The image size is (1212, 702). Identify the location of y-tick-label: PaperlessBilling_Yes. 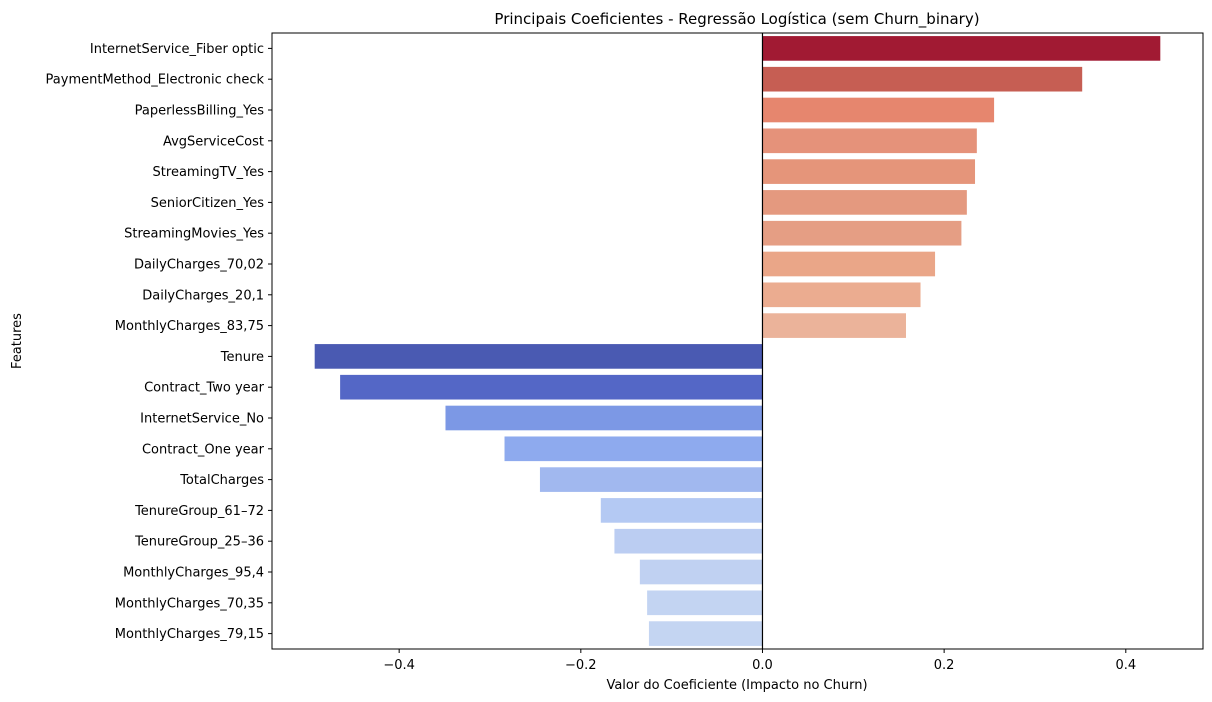
(200, 111).